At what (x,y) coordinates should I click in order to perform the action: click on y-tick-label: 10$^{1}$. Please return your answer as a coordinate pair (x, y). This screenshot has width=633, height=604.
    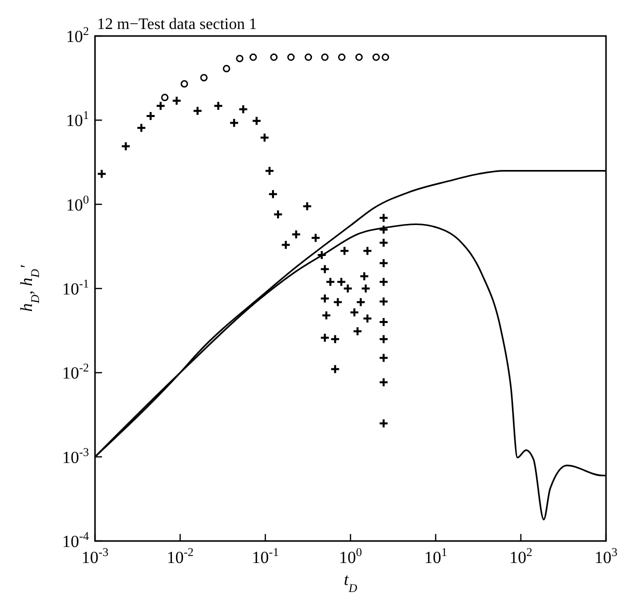
    Looking at the image, I should click on (78, 119).